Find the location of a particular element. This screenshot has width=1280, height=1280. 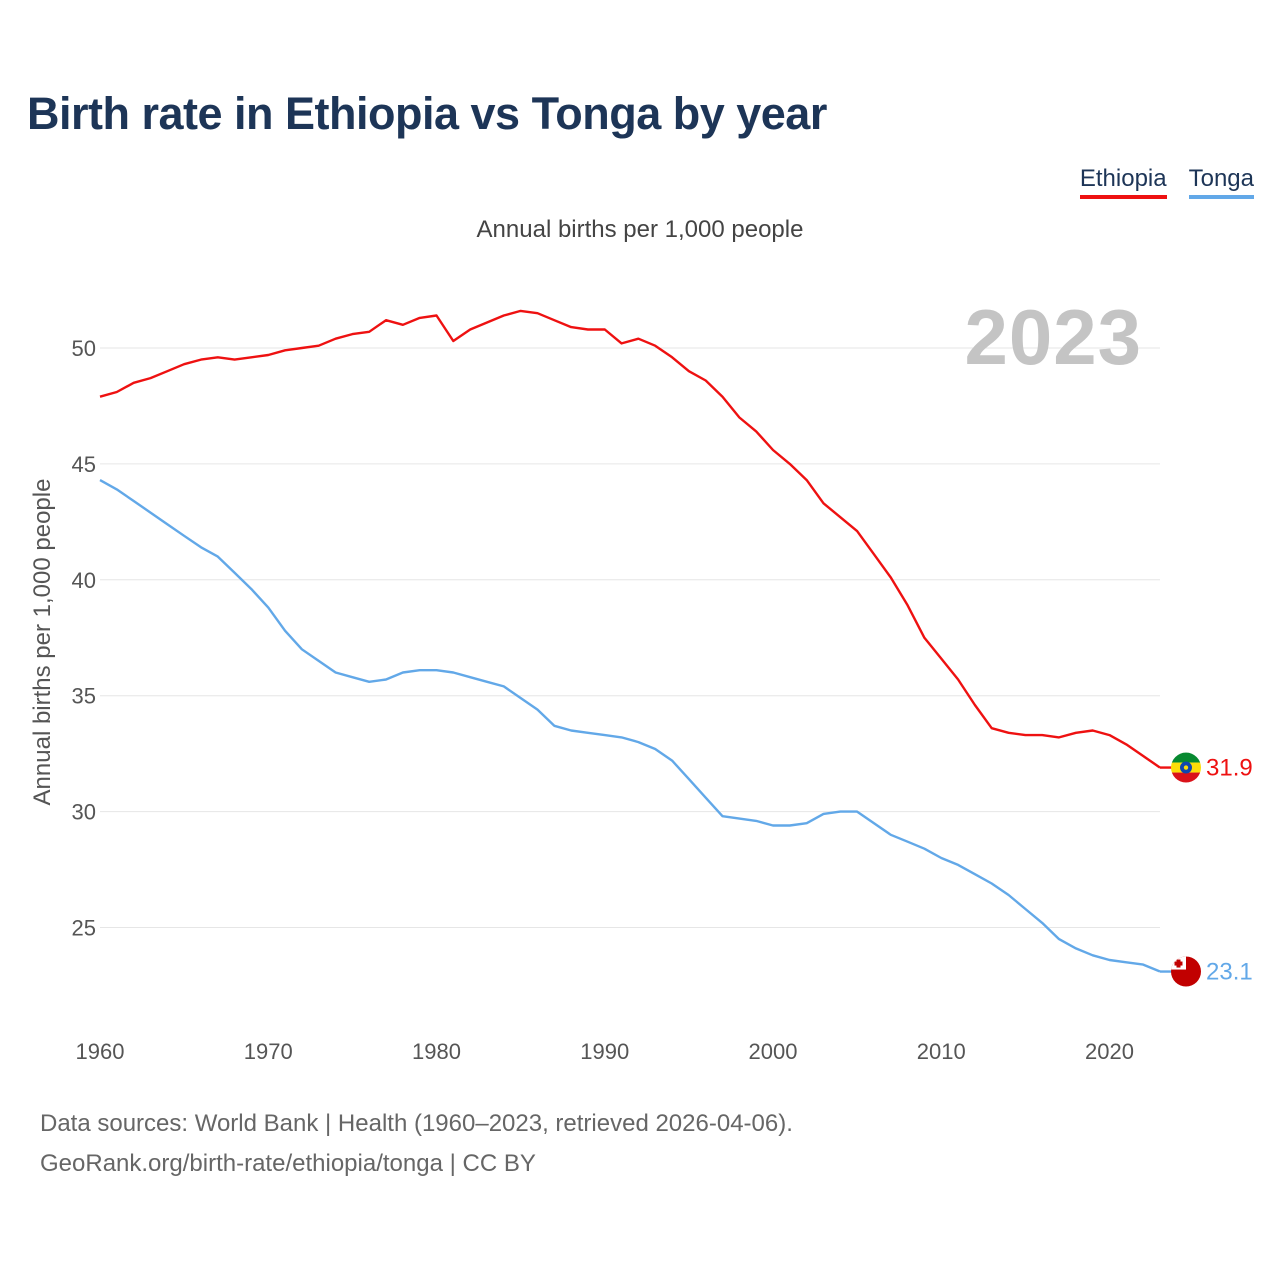

x-tick-label: 2010 is located at coordinates (941, 1051).